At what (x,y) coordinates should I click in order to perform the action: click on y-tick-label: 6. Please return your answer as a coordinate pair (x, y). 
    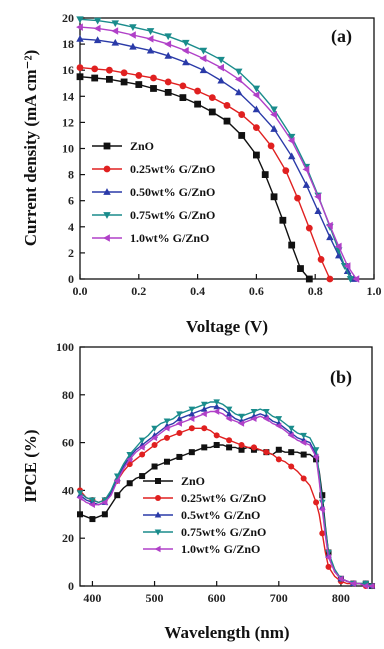
    Looking at the image, I should click on (71, 201).